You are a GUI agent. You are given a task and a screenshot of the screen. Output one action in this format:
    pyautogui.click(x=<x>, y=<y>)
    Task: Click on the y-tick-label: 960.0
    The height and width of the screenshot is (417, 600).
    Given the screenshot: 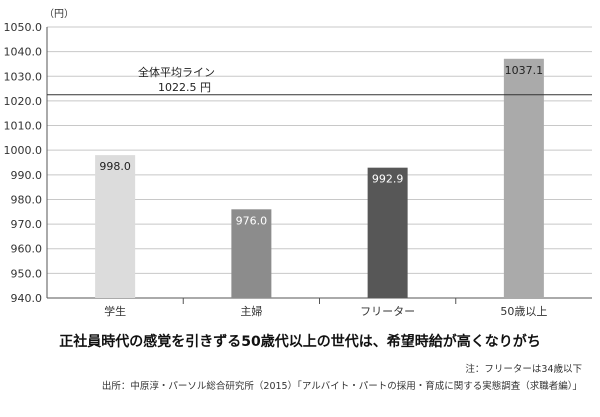 What is the action you would take?
    pyautogui.click(x=27, y=249)
    